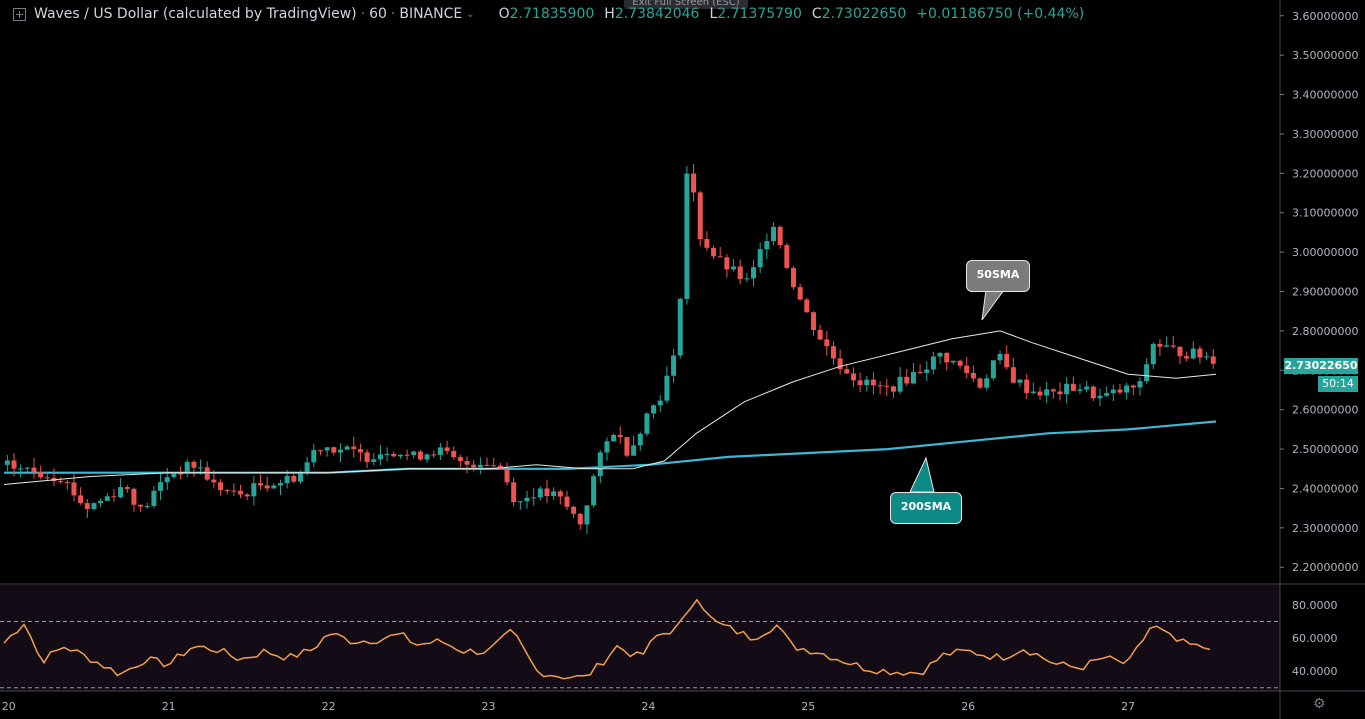  What do you see at coordinates (640, 643) in the screenshot?
I see `rsi-pane` at bounding box center [640, 643].